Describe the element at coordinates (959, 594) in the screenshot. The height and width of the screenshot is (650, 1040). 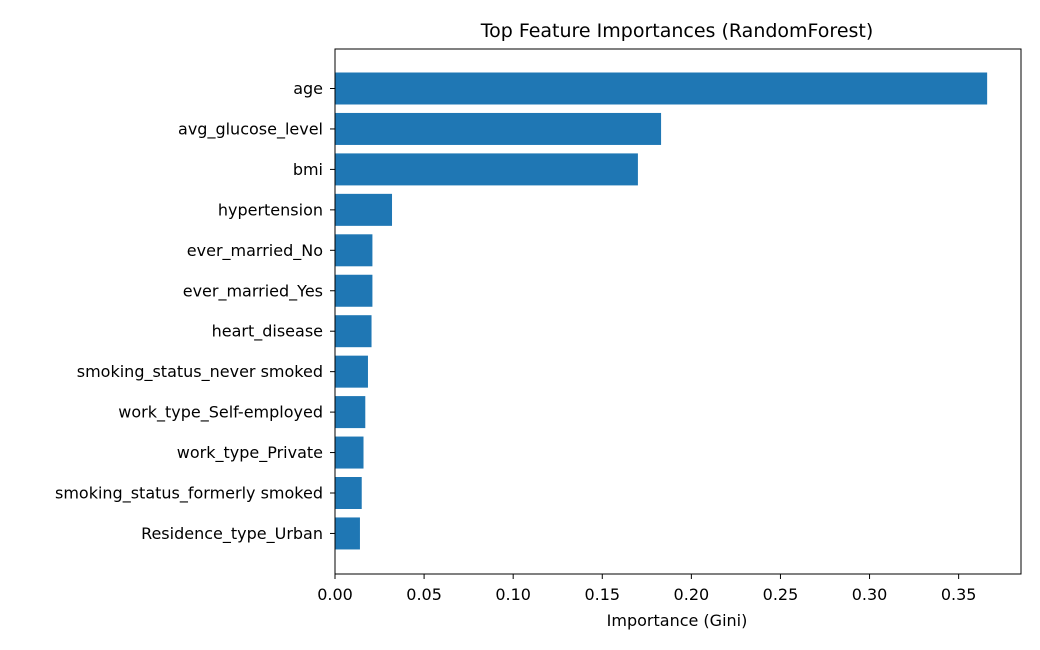
I see `x-tick-label: 0.35` at that location.